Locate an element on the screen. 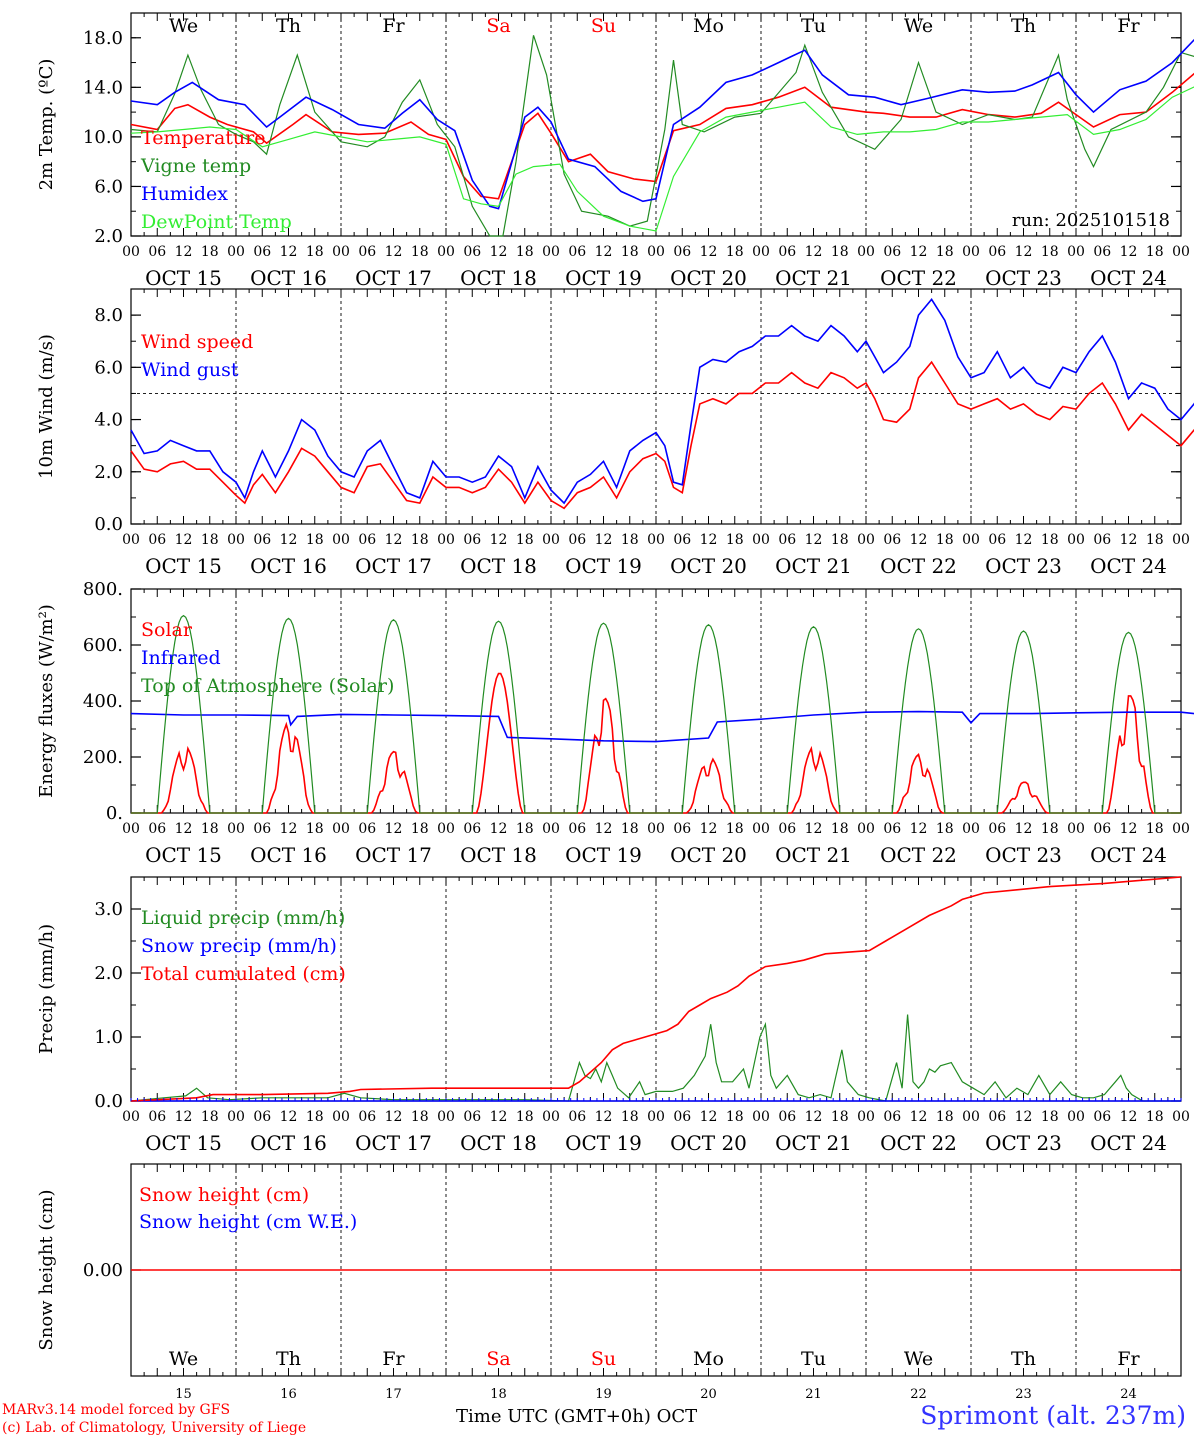  model-credit: MARv3.14 model forced by GFS is located at coordinates (116, 1410).